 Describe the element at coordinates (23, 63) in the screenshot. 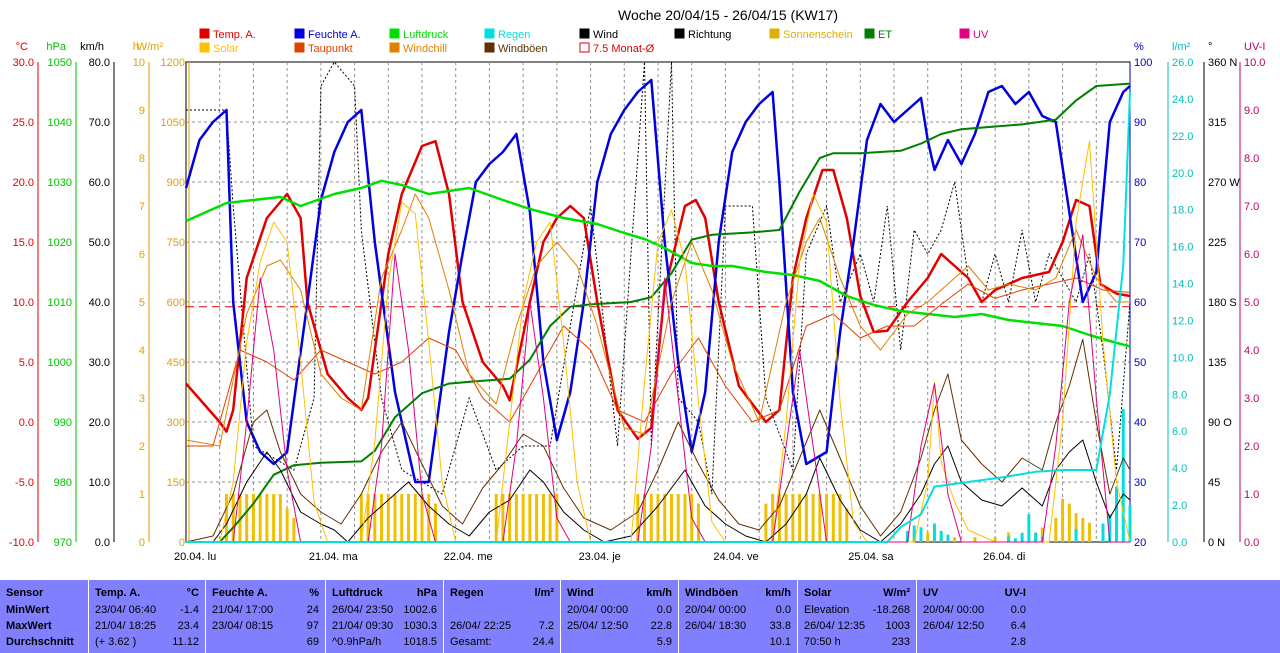

I see `axis-tick-label: 30.0` at that location.